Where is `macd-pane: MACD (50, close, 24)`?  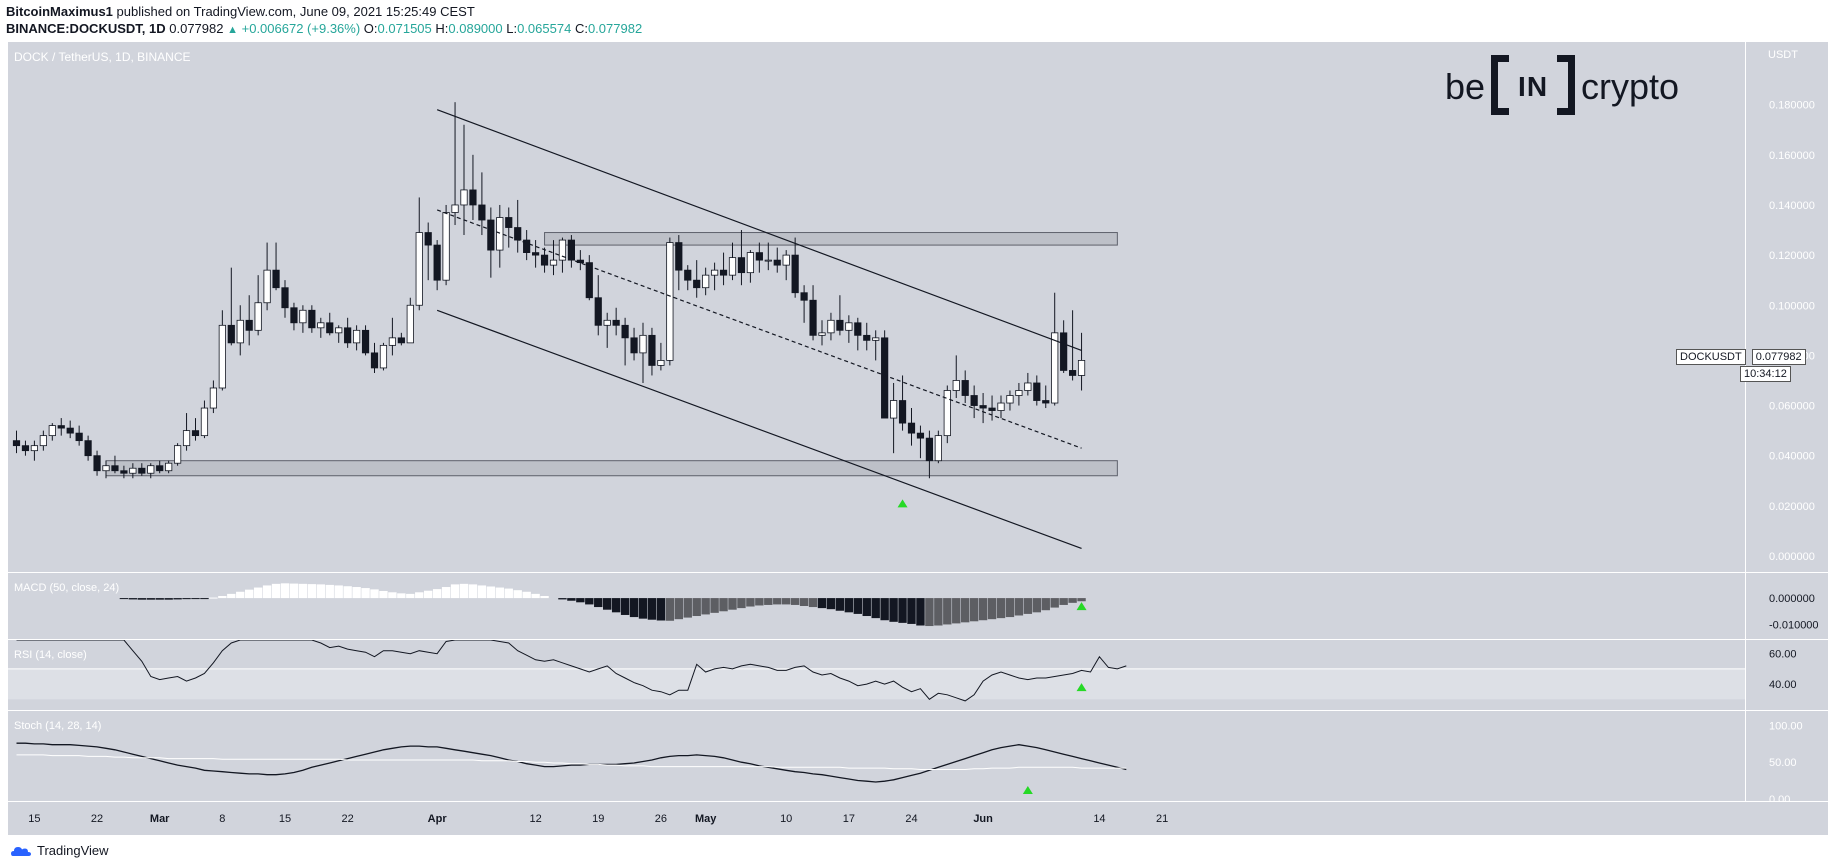 macd-pane: MACD (50, close, 24) is located at coordinates (876, 606).